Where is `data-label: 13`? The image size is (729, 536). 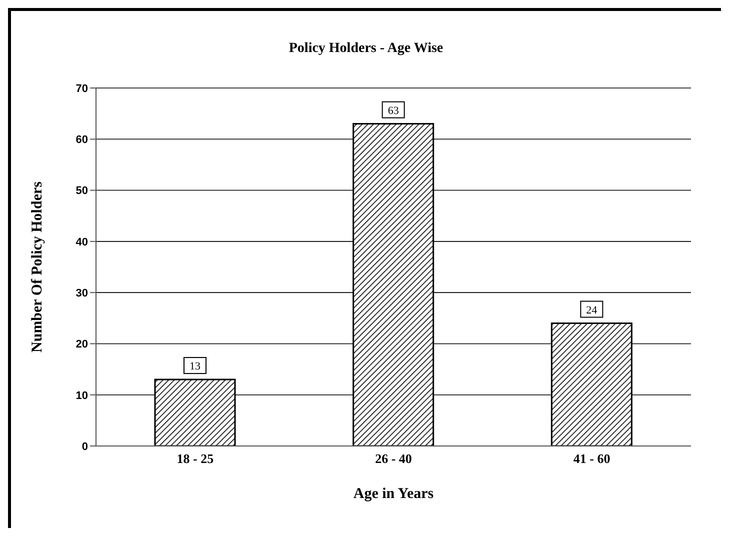
data-label: 13 is located at coordinates (195, 366).